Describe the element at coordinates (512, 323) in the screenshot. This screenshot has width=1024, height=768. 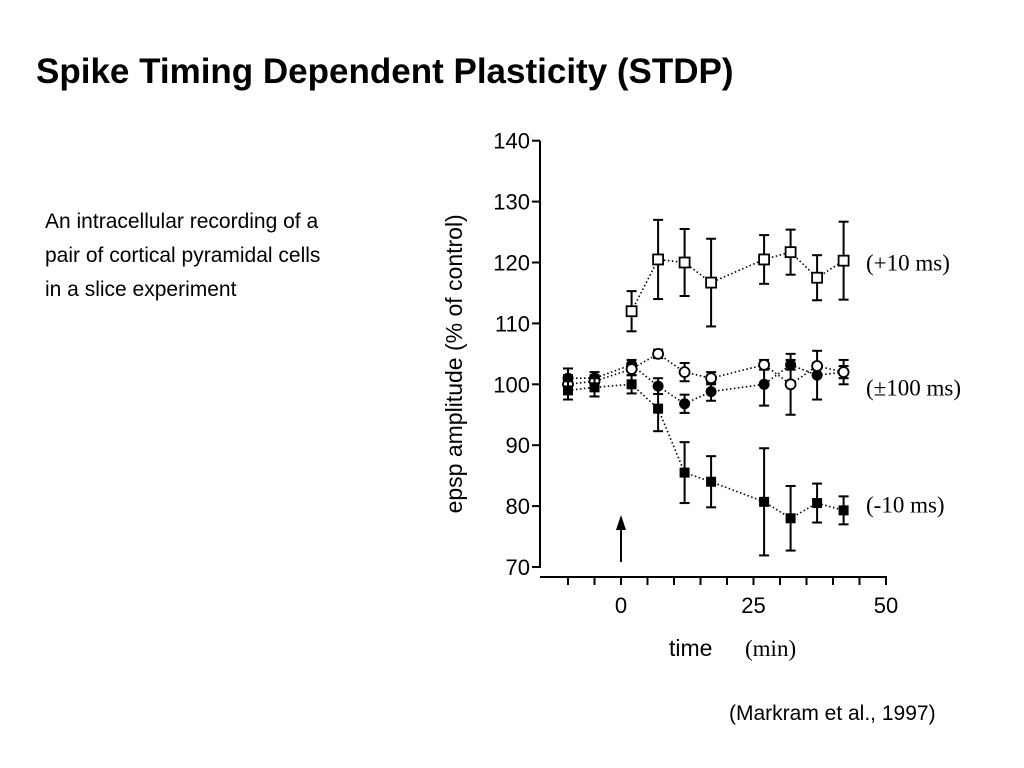
I see `y-tick-label: 110` at that location.